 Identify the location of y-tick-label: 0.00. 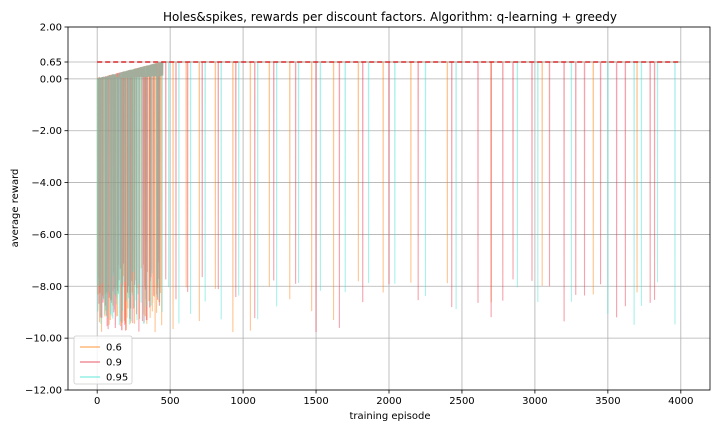
(51, 79).